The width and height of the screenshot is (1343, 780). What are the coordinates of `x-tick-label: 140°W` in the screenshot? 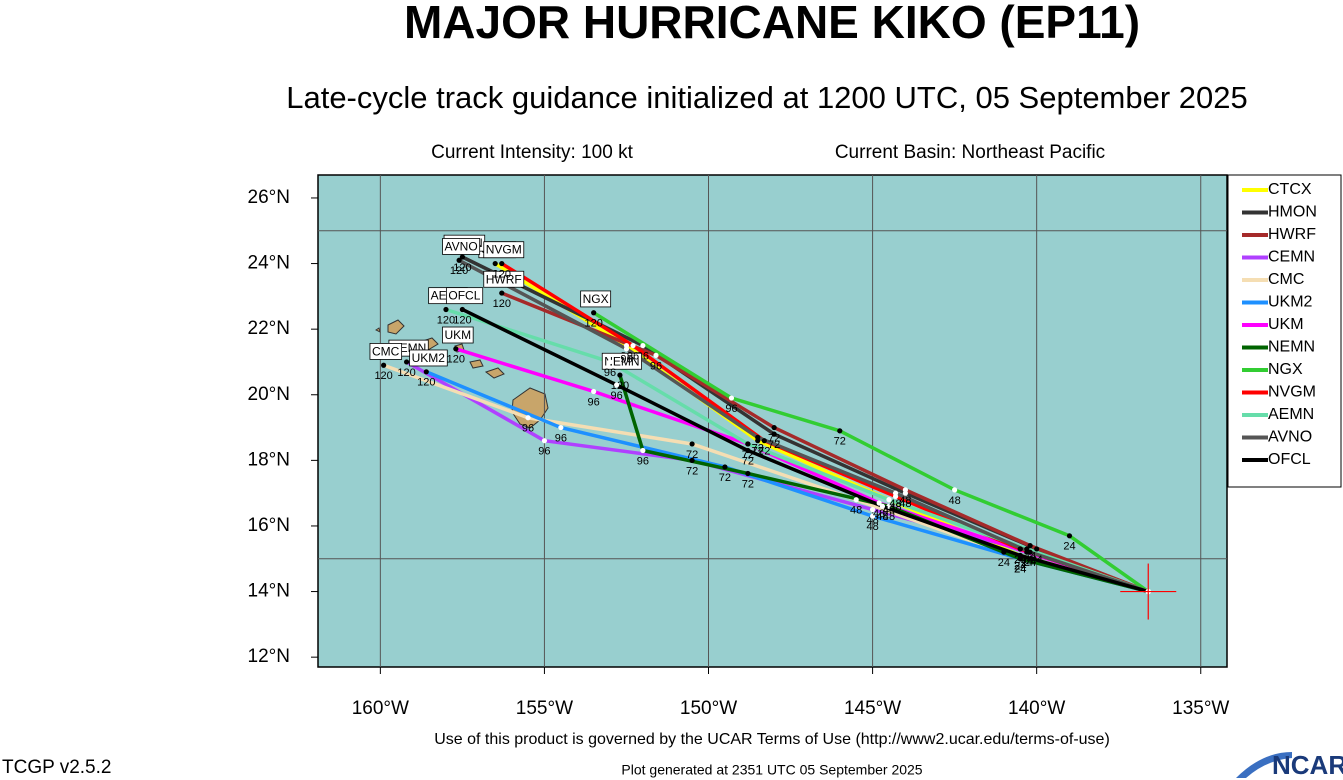 It's located at (1036, 708).